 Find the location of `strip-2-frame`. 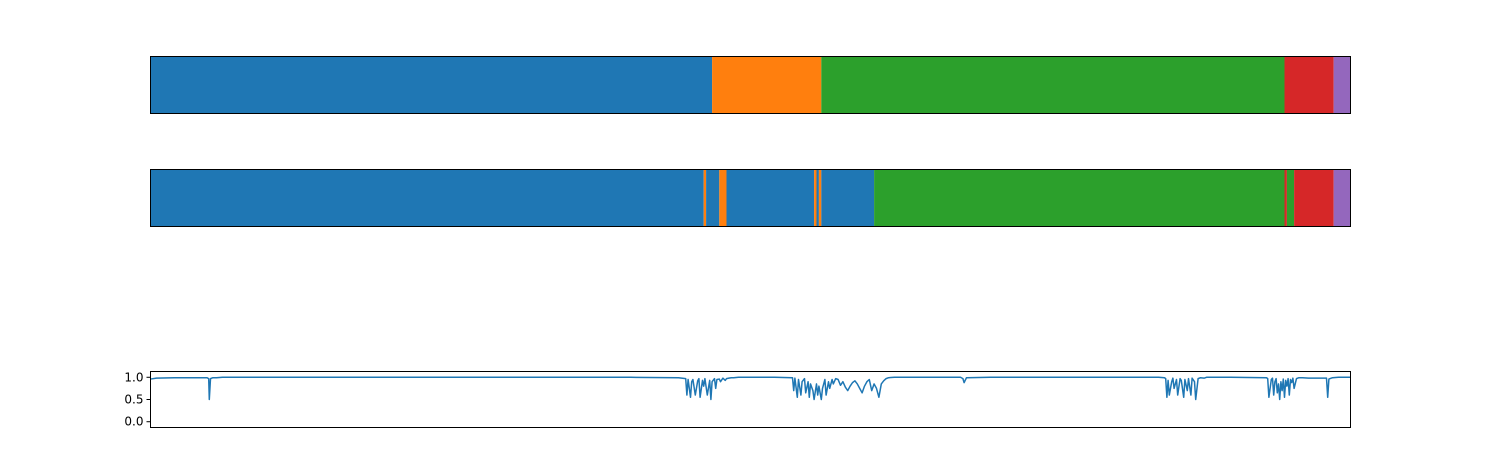

strip-2-frame is located at coordinates (750, 198).